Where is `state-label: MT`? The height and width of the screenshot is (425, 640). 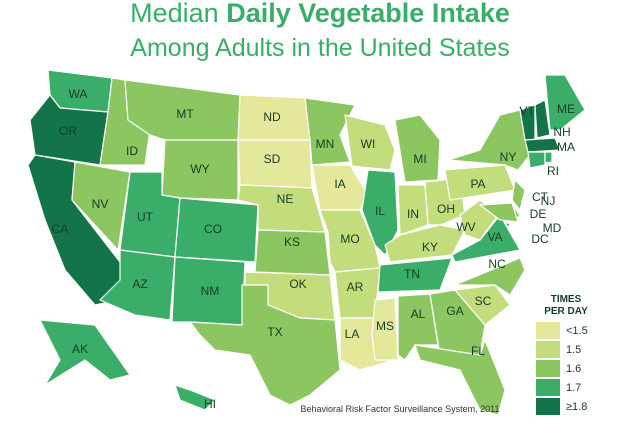
state-label: MT is located at coordinates (185, 114).